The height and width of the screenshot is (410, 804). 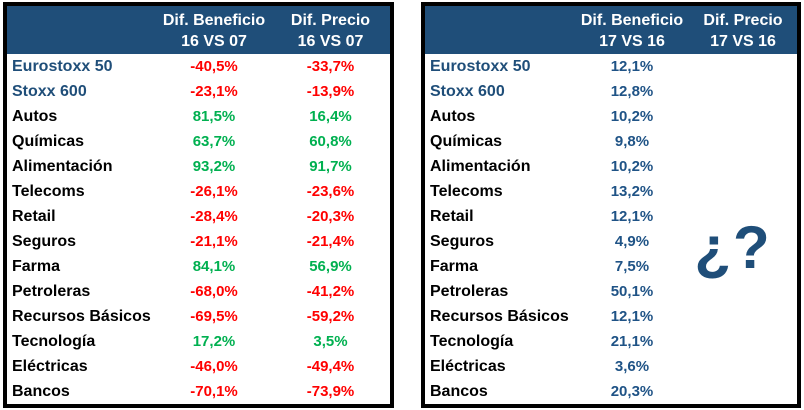 I want to click on dif-beneficio-value: 7,5%, so click(x=632, y=266).